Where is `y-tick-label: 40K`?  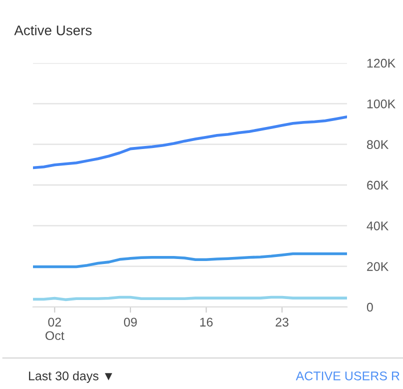 y-tick-label: 40K is located at coordinates (377, 225).